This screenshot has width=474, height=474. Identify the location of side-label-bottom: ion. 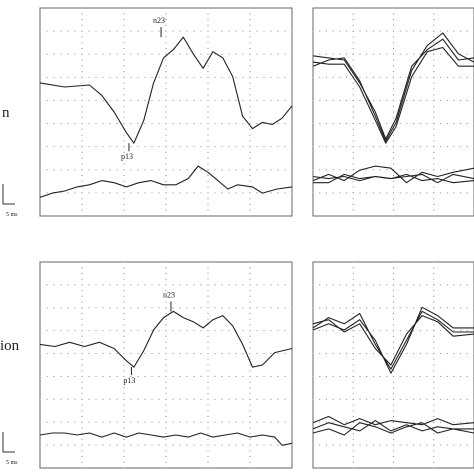
(10, 346).